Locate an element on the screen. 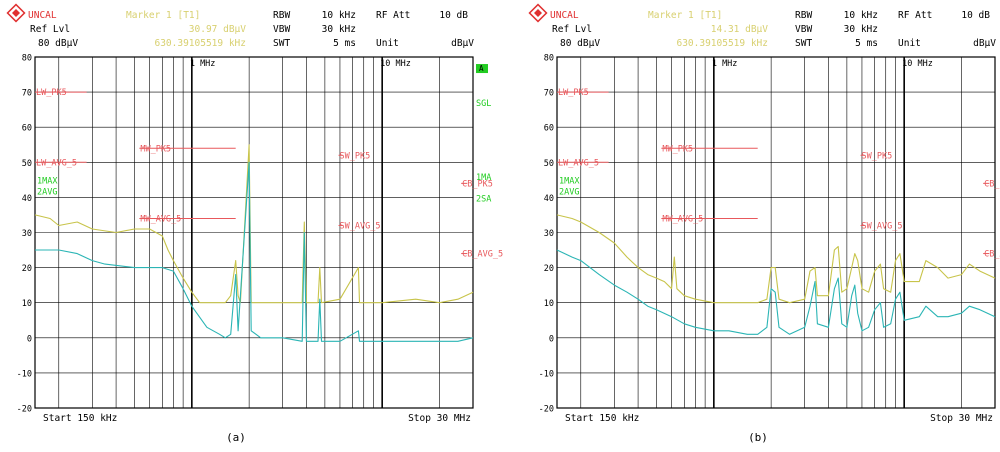 This screenshot has width=1000, height=452. marker-value: 14.31 dBµV is located at coordinates (739, 29).